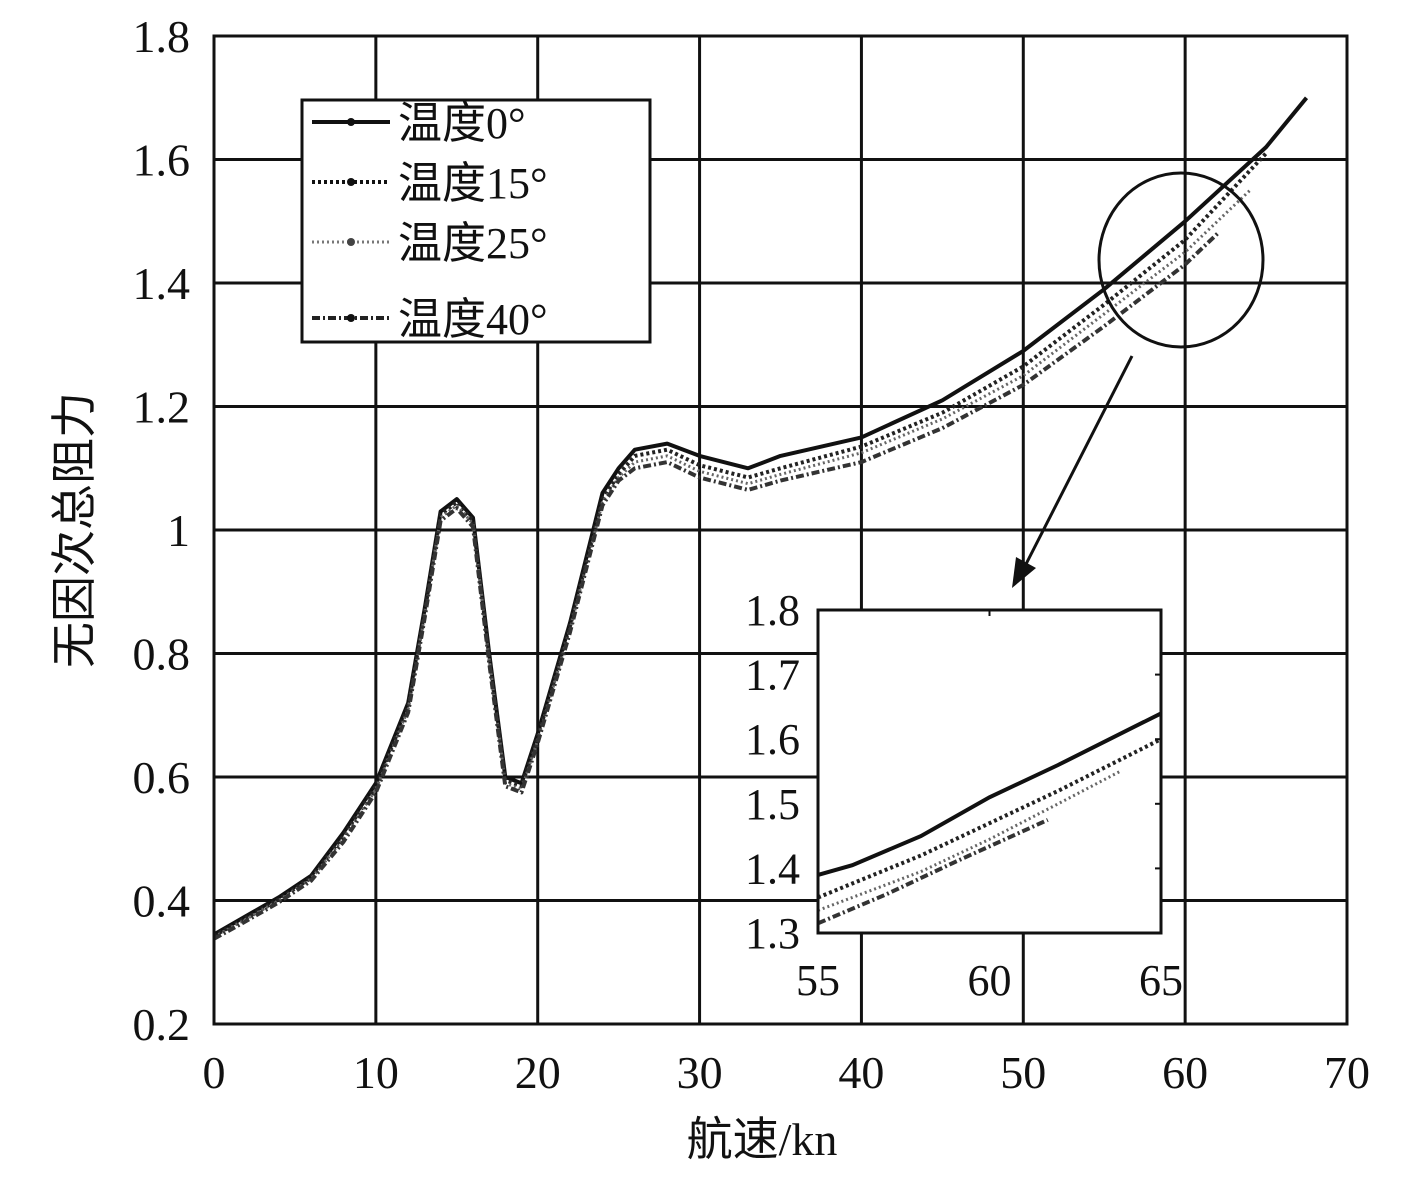  I want to click on zoom-arrow-head, so click(1024, 572).